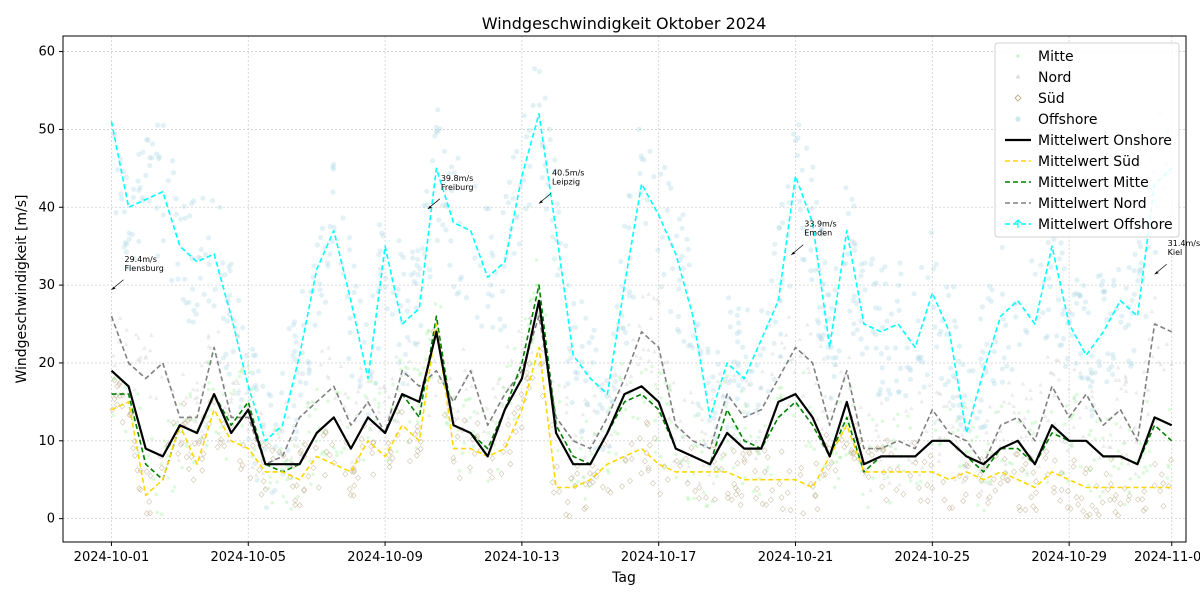  I want to click on annotation-value: 39.8m/s, so click(457, 178).